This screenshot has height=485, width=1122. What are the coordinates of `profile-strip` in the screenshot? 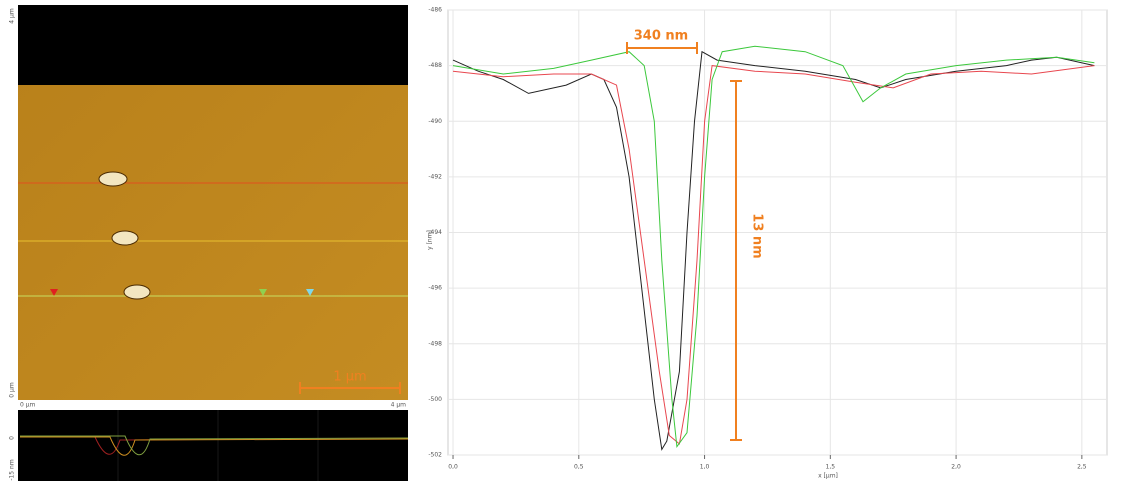 It's located at (213, 445).